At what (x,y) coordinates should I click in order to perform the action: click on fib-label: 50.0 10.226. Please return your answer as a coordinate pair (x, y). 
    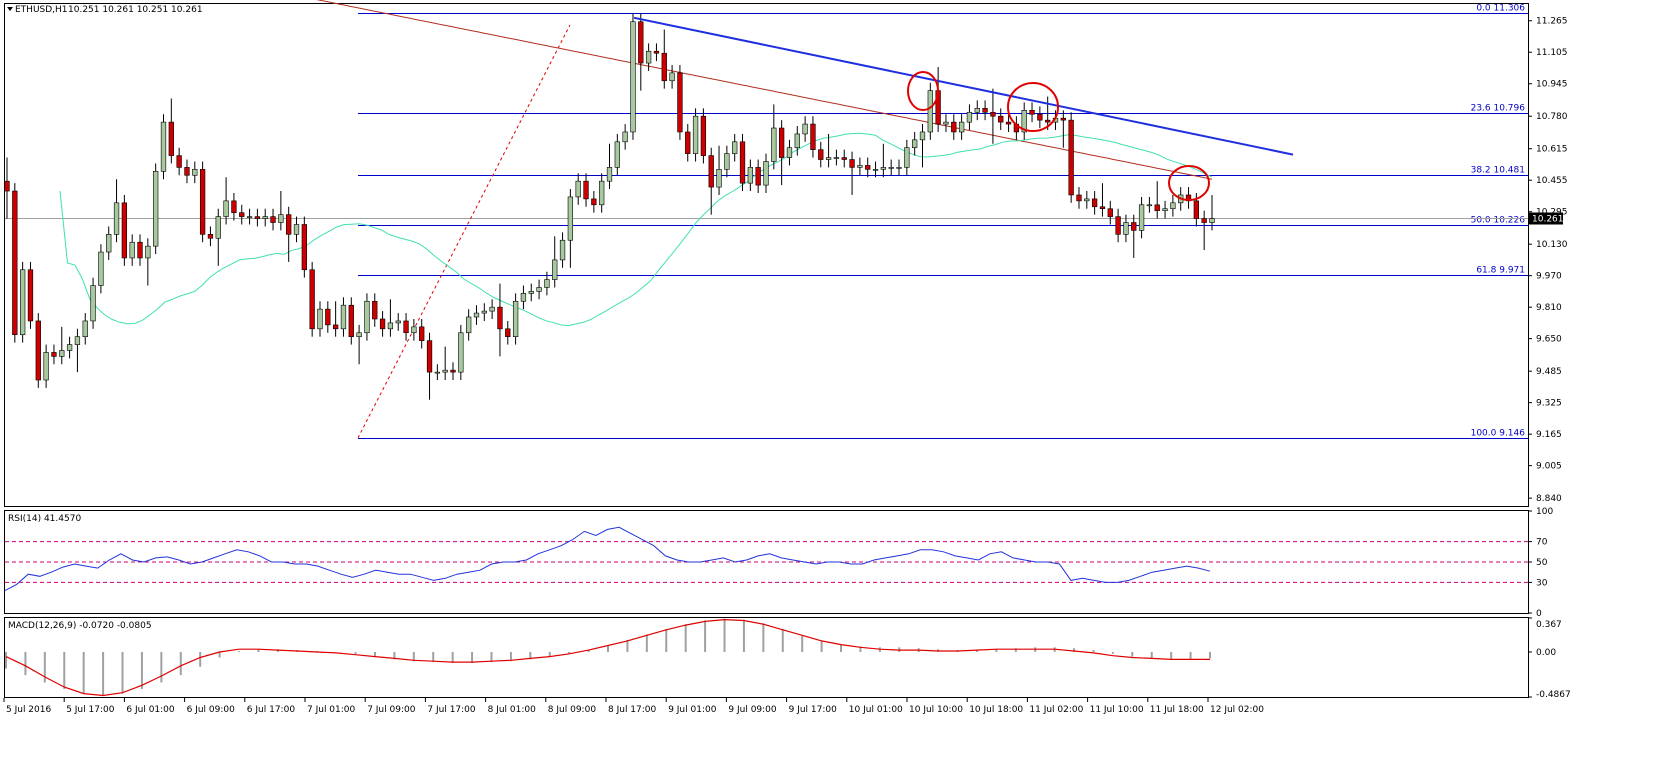
    Looking at the image, I should click on (1498, 221).